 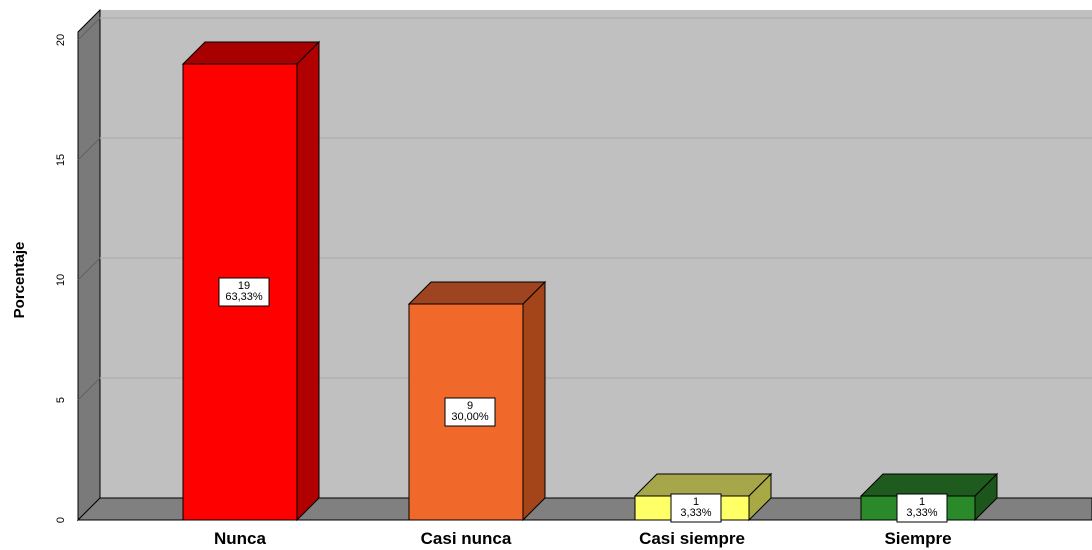 I want to click on chart-floor, so click(x=584, y=509).